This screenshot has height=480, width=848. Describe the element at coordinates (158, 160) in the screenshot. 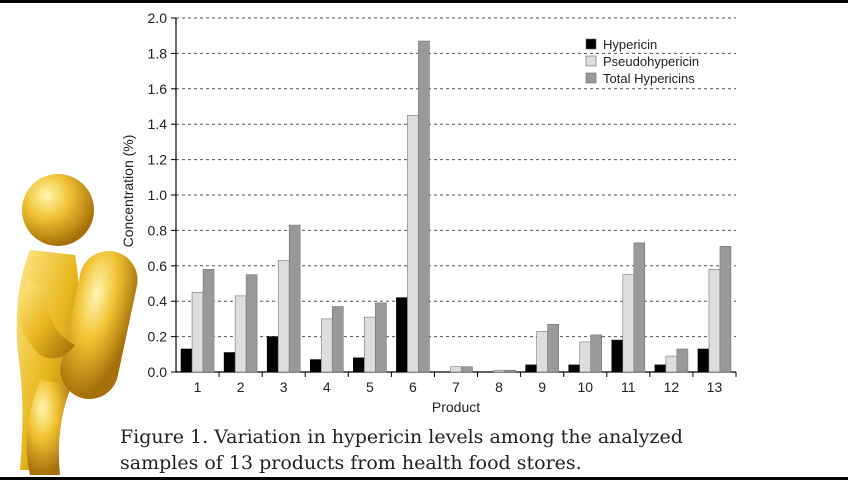

I see `y-tick-label: 1.2` at that location.